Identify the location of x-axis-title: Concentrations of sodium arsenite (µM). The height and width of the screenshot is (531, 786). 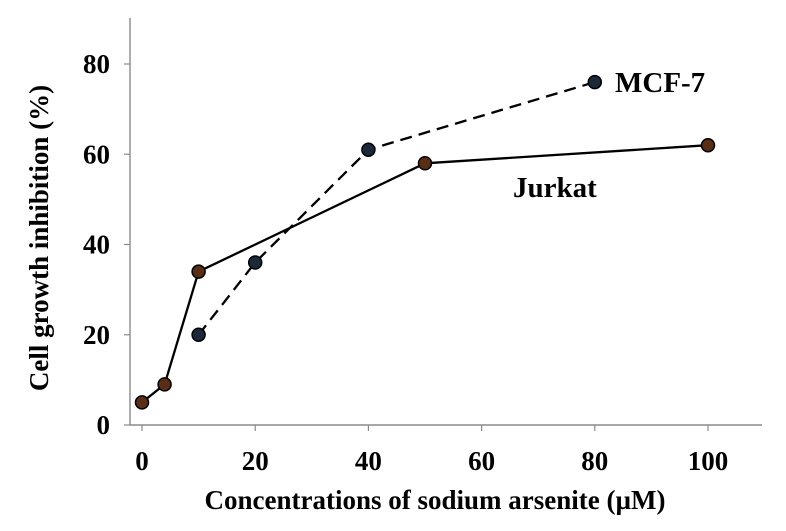
(434, 500).